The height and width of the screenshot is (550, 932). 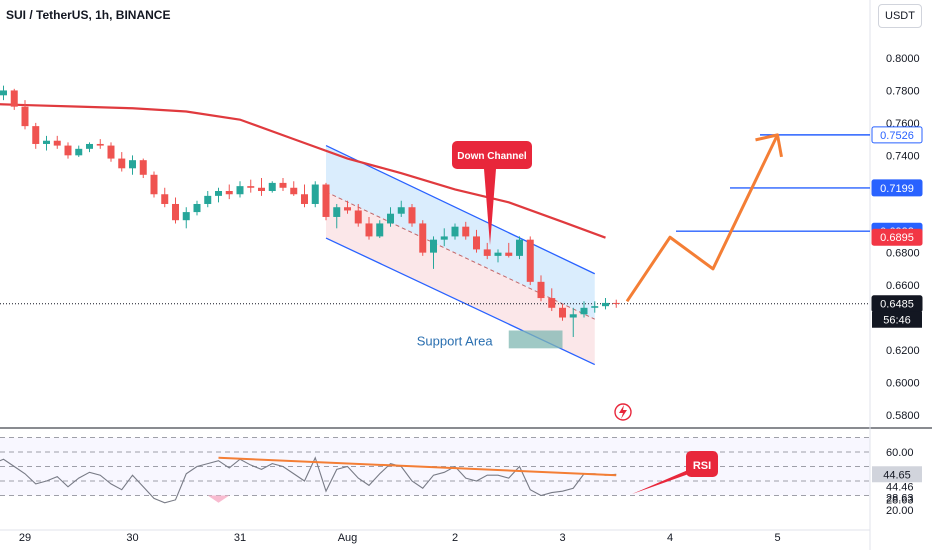 I want to click on price-tick-label: 0.6800, so click(x=903, y=254).